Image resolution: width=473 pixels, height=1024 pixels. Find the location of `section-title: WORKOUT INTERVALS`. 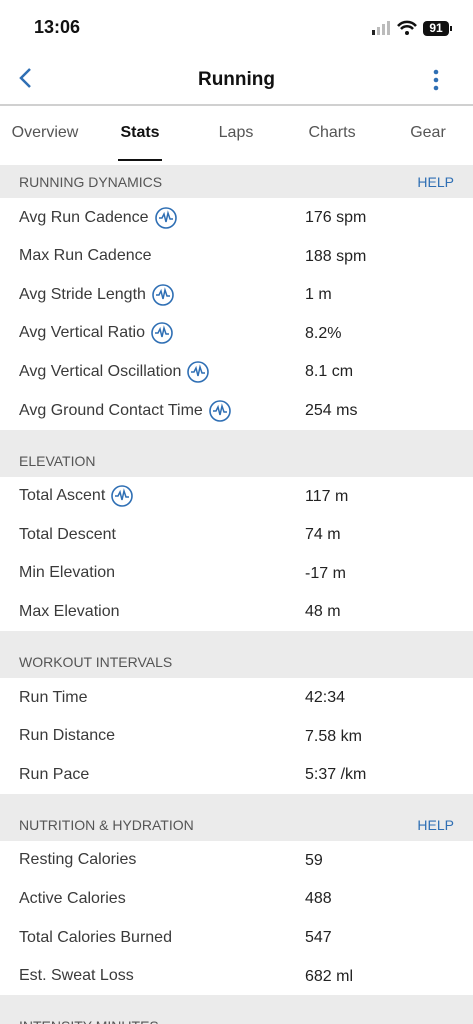

section-title: WORKOUT INTERVALS is located at coordinates (96, 662).